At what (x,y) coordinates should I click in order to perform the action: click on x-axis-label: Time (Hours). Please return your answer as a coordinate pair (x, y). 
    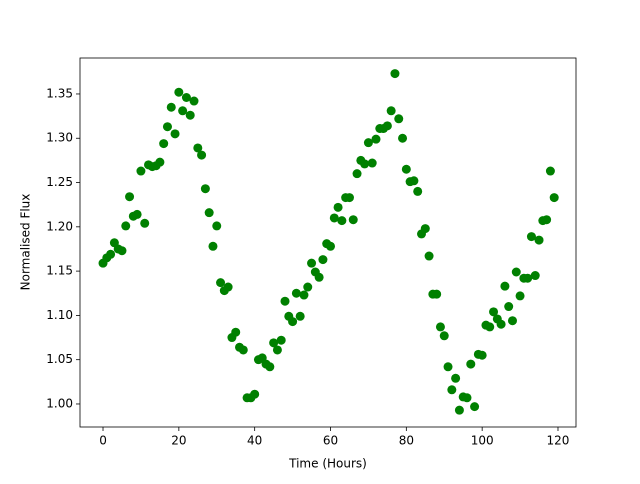
    Looking at the image, I should click on (327, 464).